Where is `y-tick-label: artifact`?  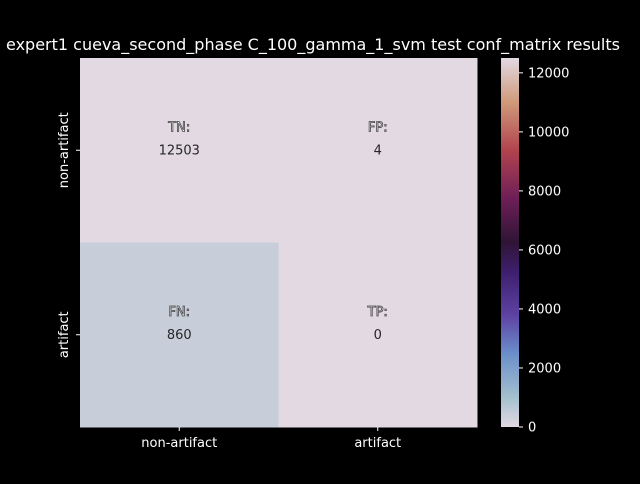
y-tick-label: artifact is located at coordinates (64, 334).